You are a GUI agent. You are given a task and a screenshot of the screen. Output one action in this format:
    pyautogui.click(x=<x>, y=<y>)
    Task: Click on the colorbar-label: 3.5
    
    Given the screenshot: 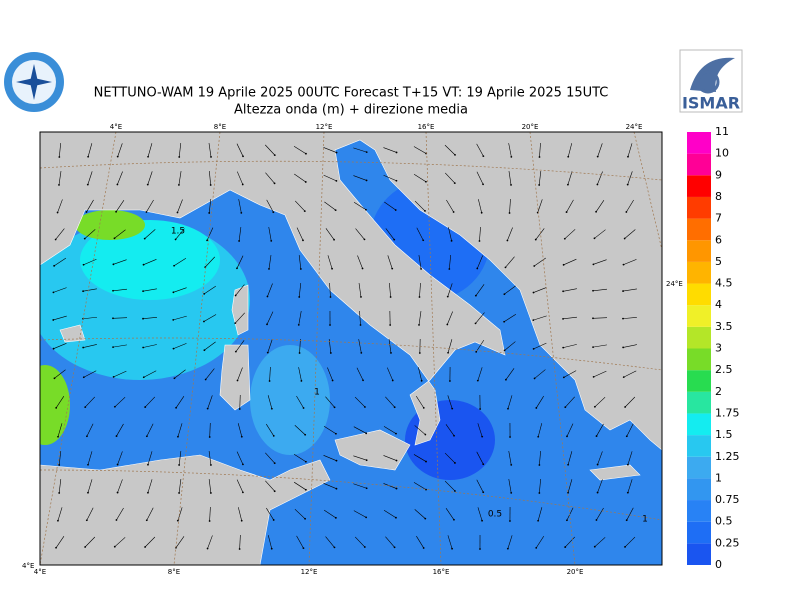 What is the action you would take?
    pyautogui.click(x=724, y=326)
    